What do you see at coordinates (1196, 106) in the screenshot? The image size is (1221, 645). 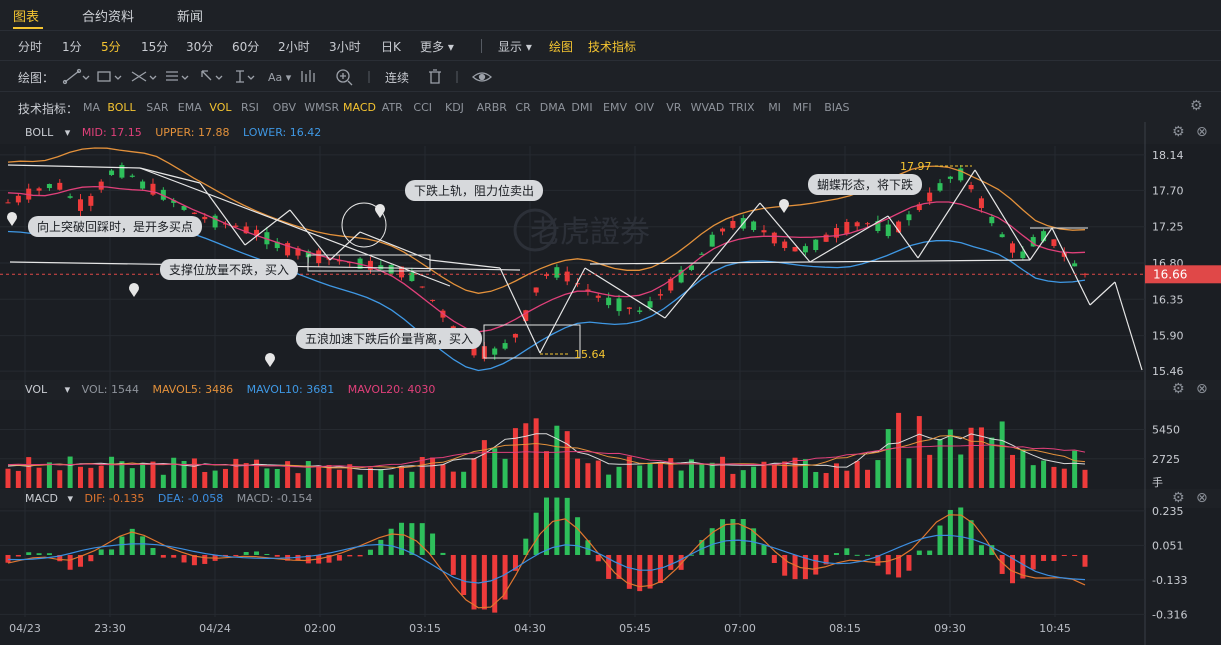 I see `indicator-settings-gear-icon: ⚙` at bounding box center [1196, 106].